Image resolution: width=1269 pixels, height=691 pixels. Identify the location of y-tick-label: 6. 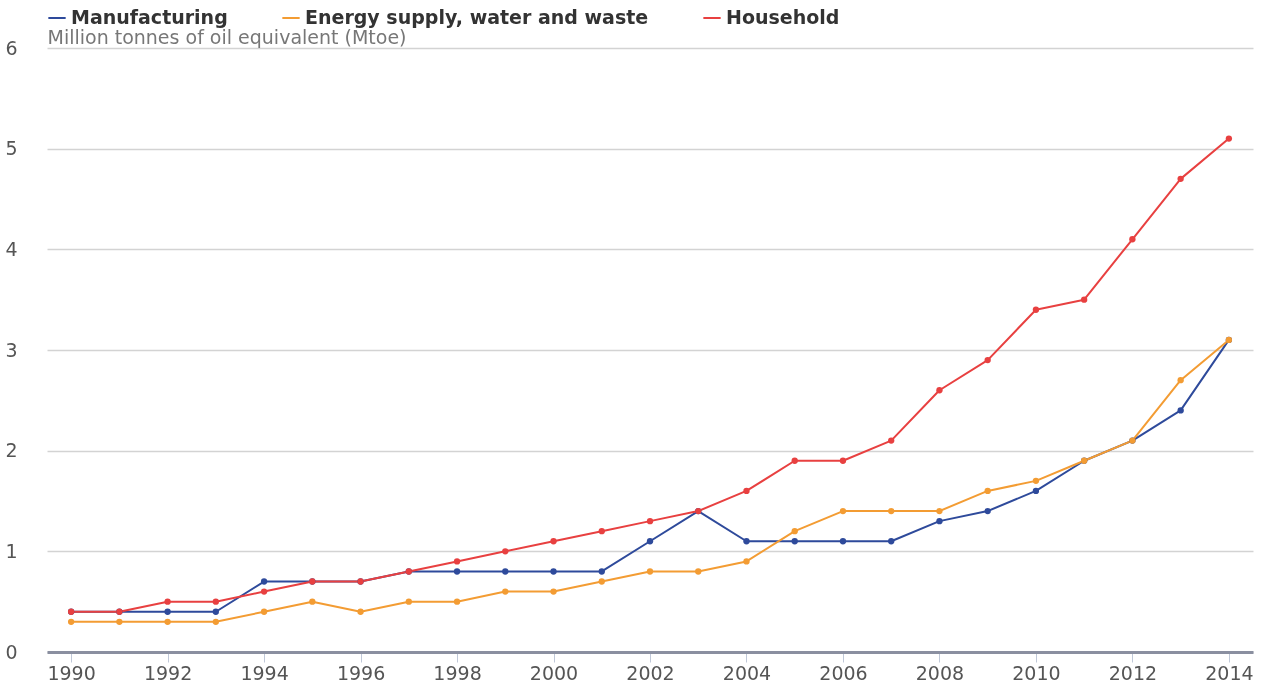
(11, 47).